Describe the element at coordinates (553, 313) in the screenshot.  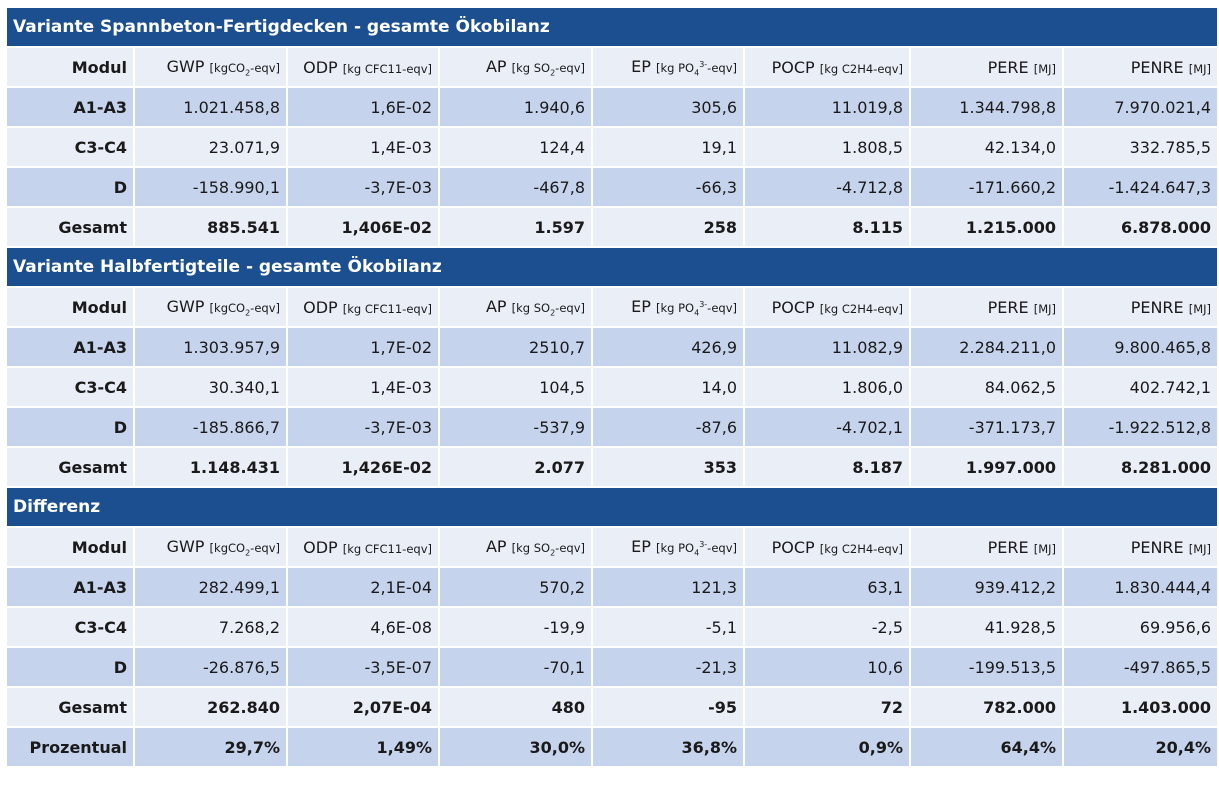
I see `unit-sub: 2` at that location.